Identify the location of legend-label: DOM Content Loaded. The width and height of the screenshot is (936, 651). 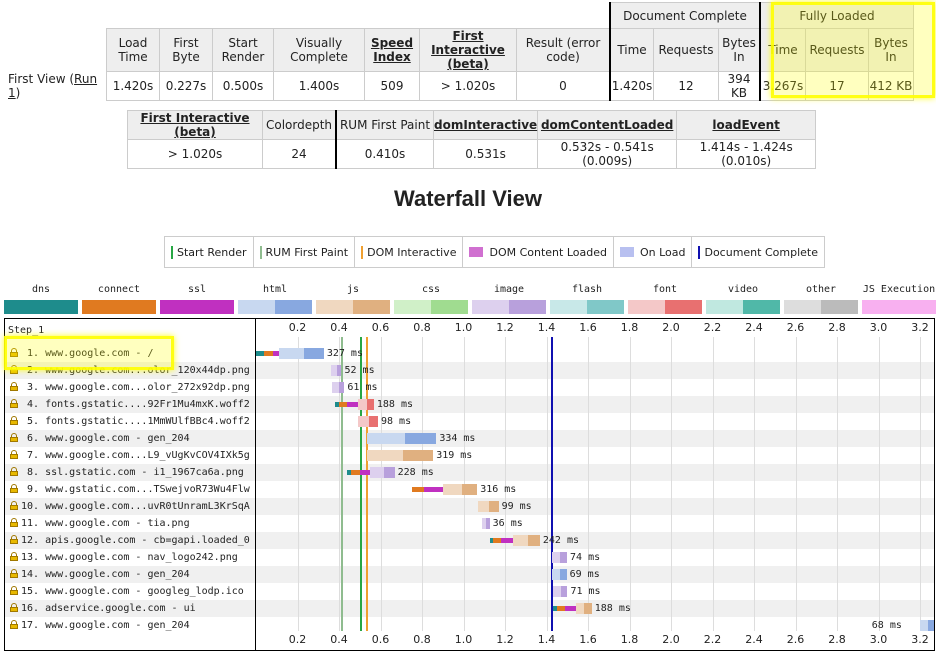
(548, 252).